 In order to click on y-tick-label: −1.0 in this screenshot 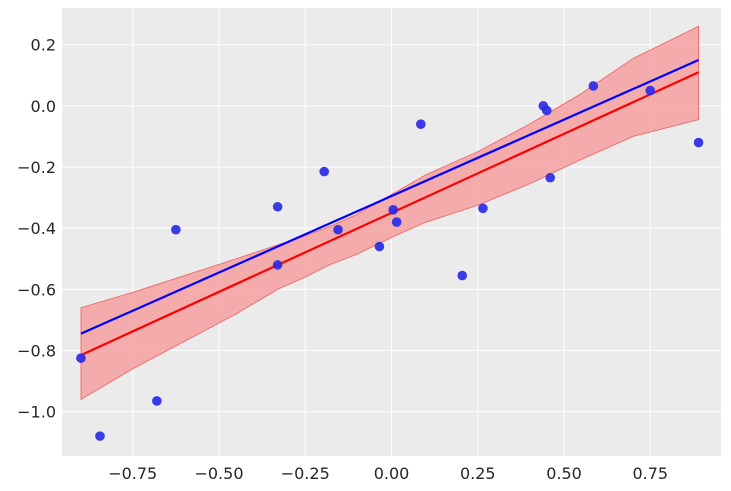, I will do `click(36, 412)`.